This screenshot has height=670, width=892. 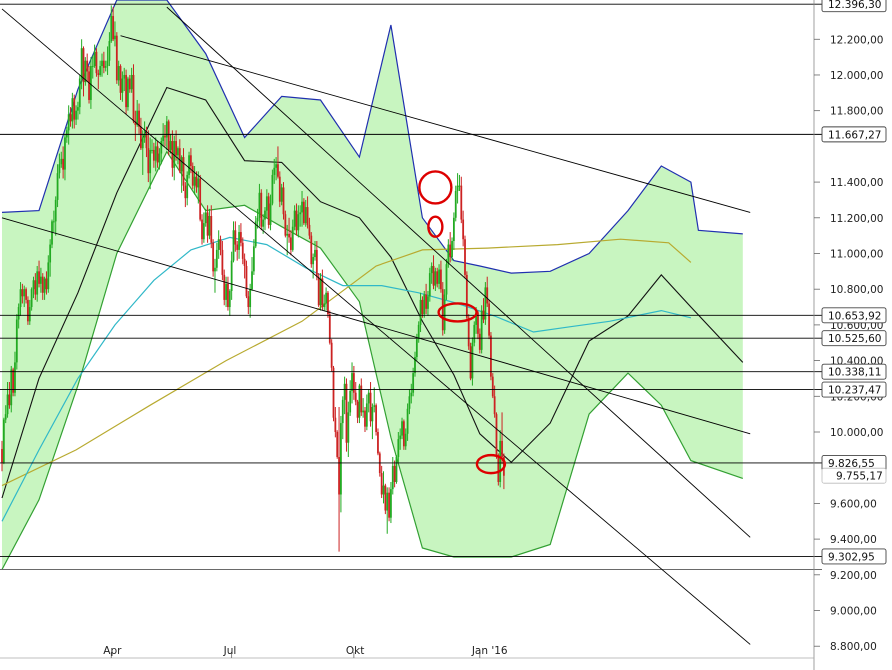 What do you see at coordinates (856, 254) in the screenshot?
I see `y-tick-label: 11.000,00` at bounding box center [856, 254].